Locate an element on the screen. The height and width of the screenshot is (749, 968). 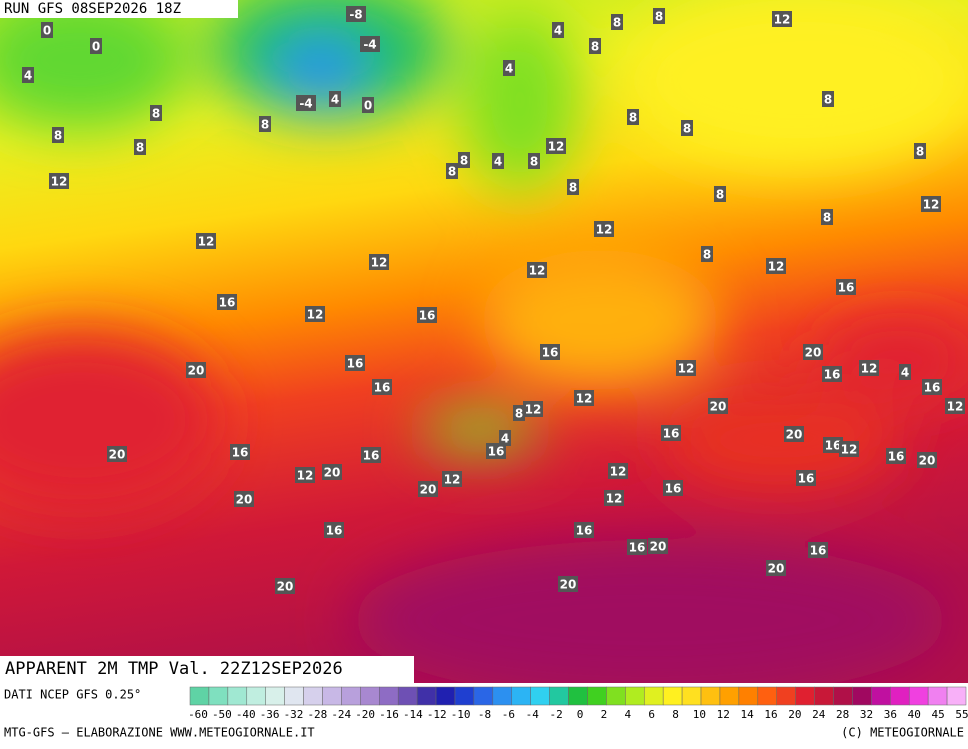
legend-tick: 4 is located at coordinates (627, 714).